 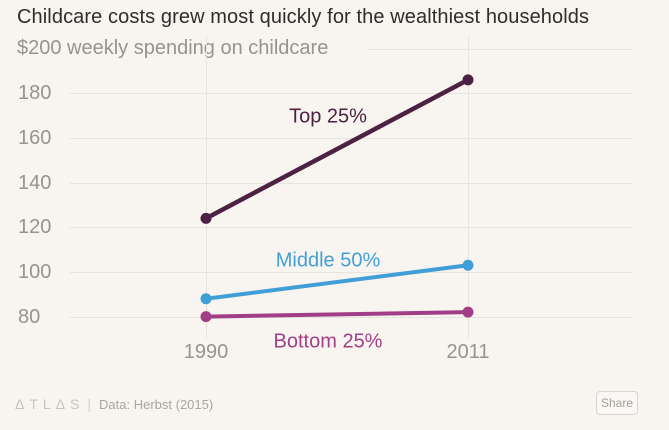 I want to click on y-tick-label-120: 120, so click(x=35, y=227).